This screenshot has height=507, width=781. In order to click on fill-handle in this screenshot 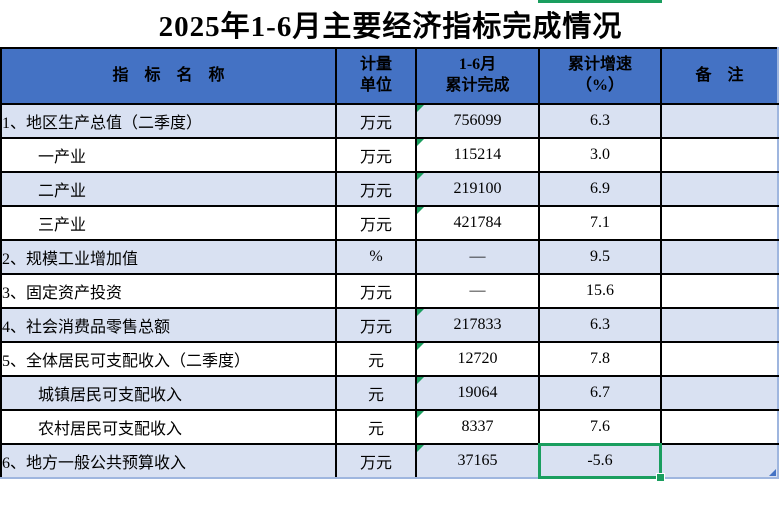, I will do `click(660, 477)`.